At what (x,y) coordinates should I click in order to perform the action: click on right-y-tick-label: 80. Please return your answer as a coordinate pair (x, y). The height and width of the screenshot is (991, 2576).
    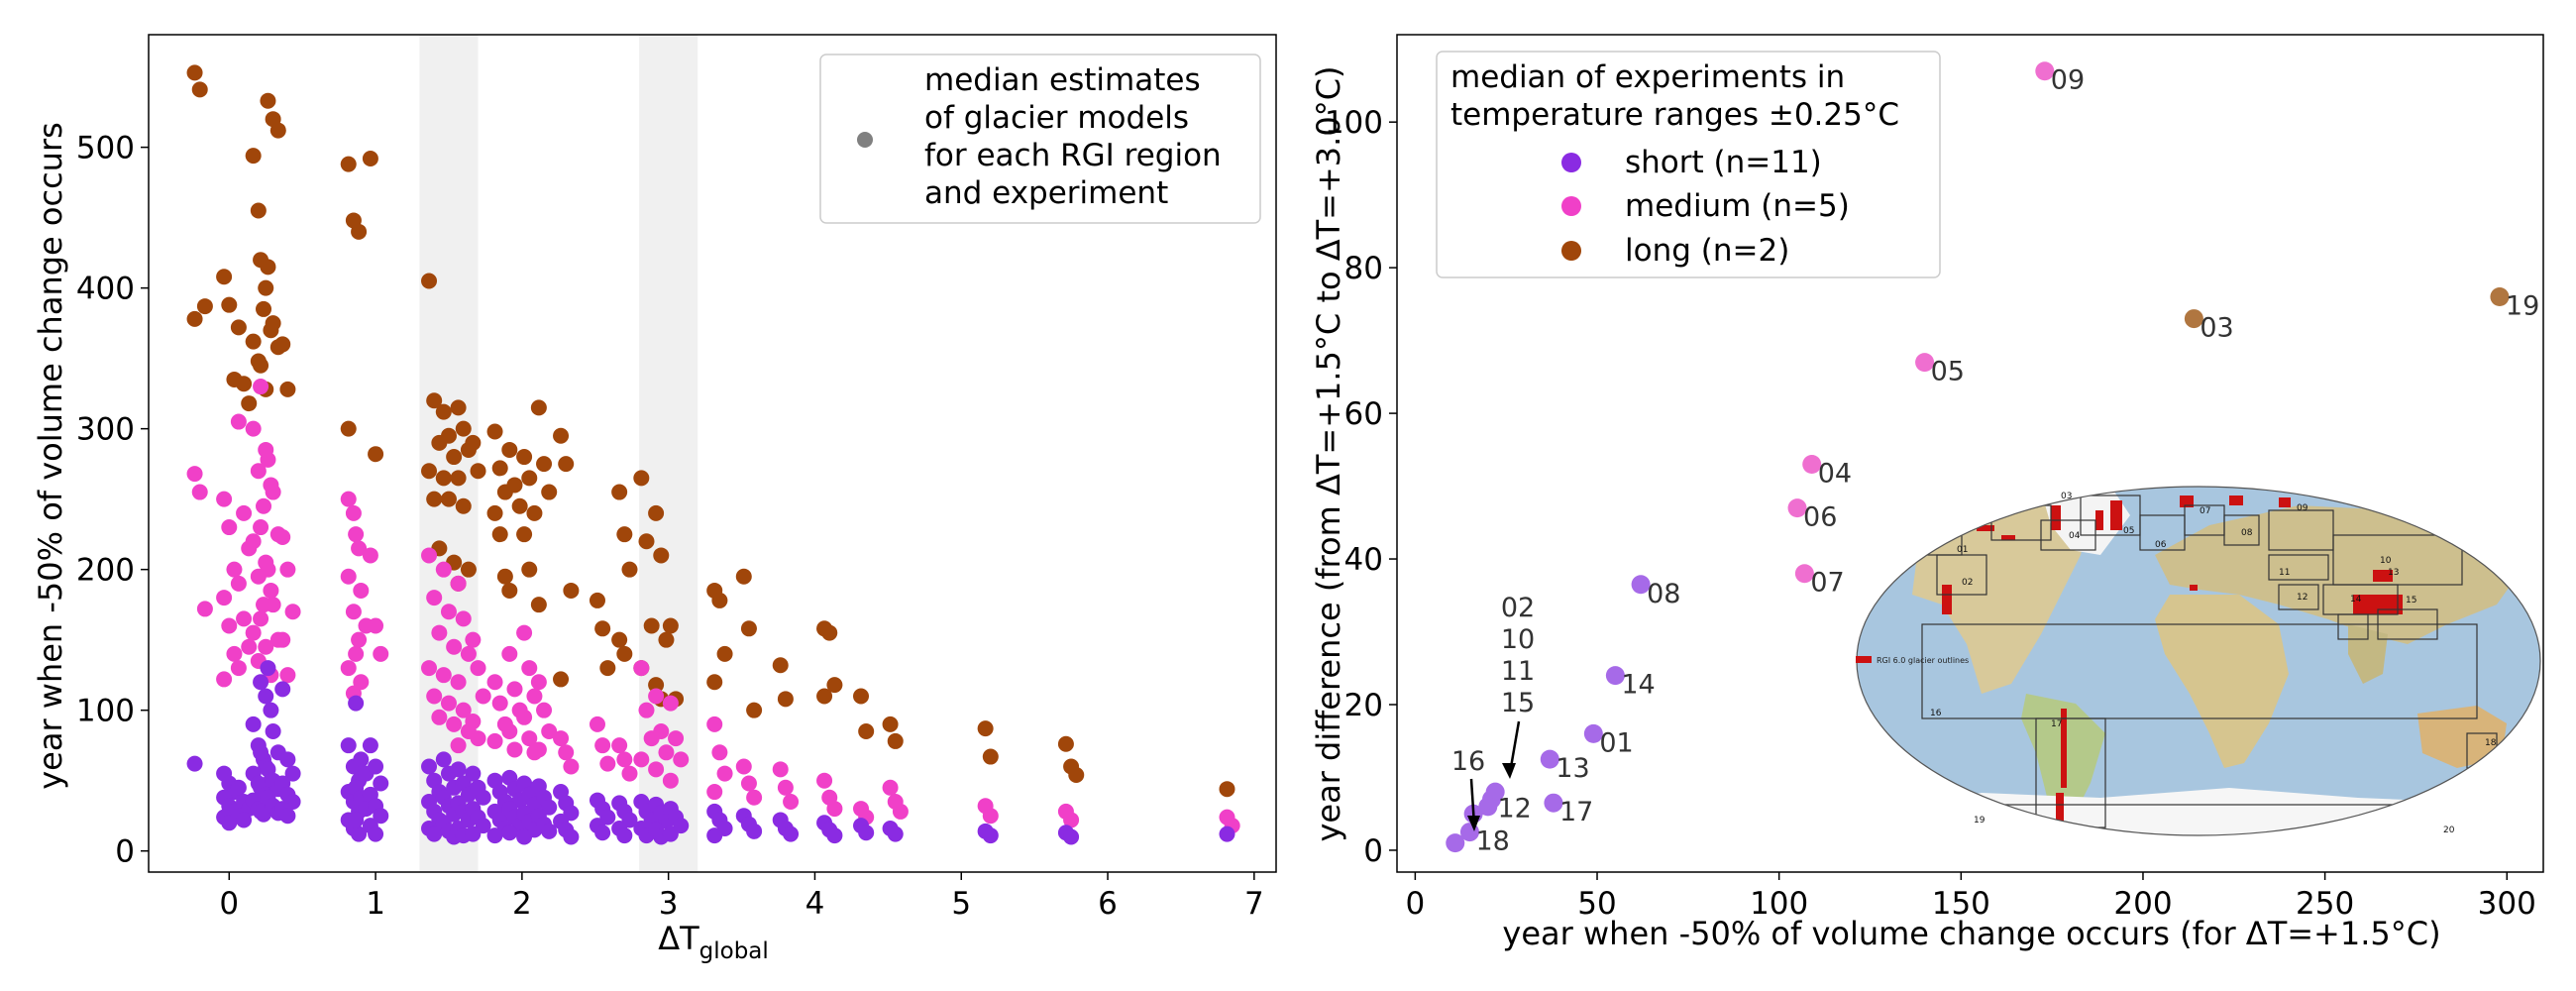
    Looking at the image, I should click on (1364, 268).